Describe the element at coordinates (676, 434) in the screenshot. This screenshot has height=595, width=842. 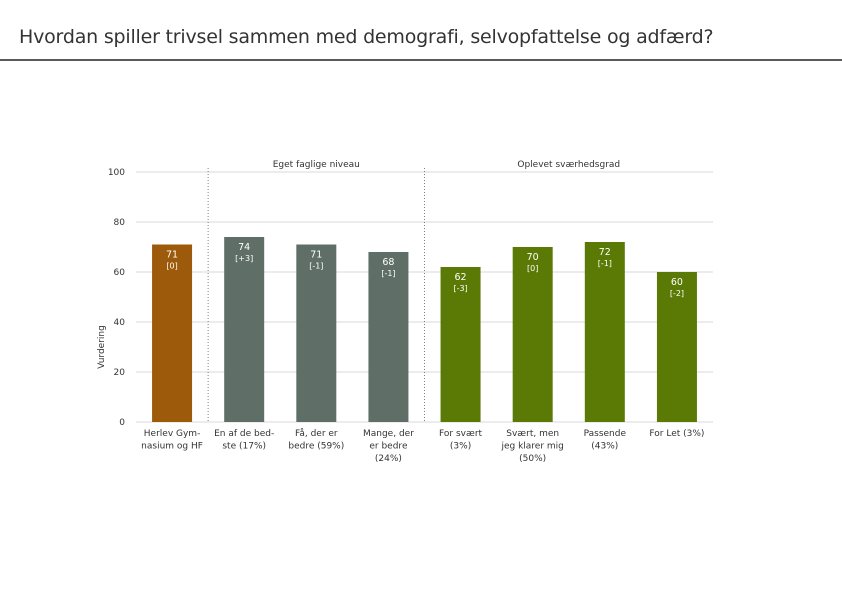
I see `category-label: For Let (3%)` at that location.